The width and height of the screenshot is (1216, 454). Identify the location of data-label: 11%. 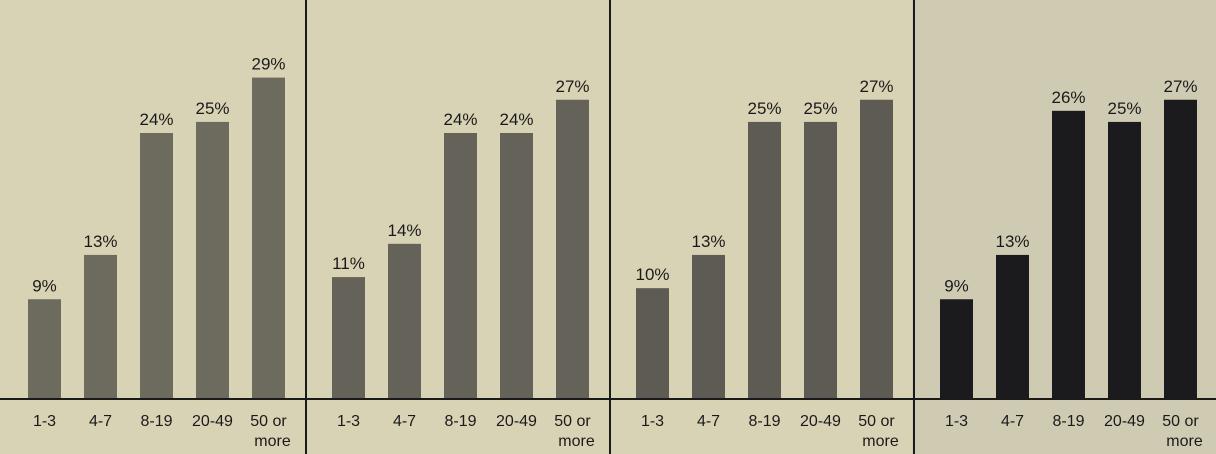
(348, 263).